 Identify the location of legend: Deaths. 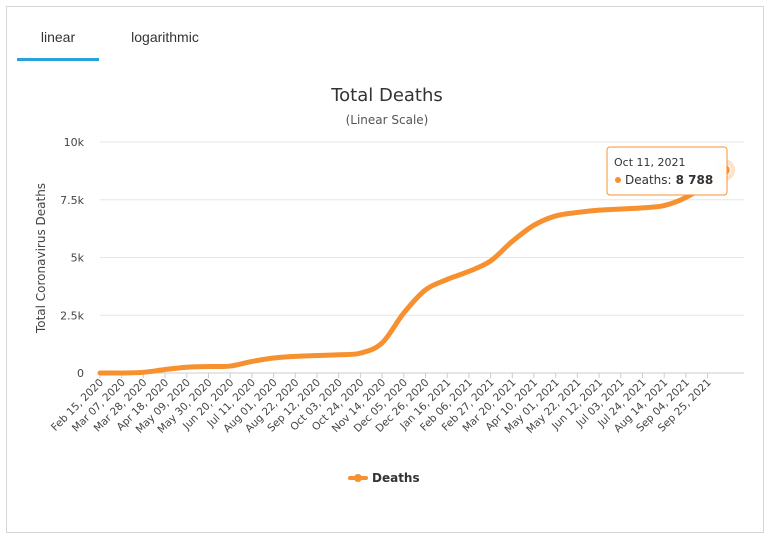
(384, 478).